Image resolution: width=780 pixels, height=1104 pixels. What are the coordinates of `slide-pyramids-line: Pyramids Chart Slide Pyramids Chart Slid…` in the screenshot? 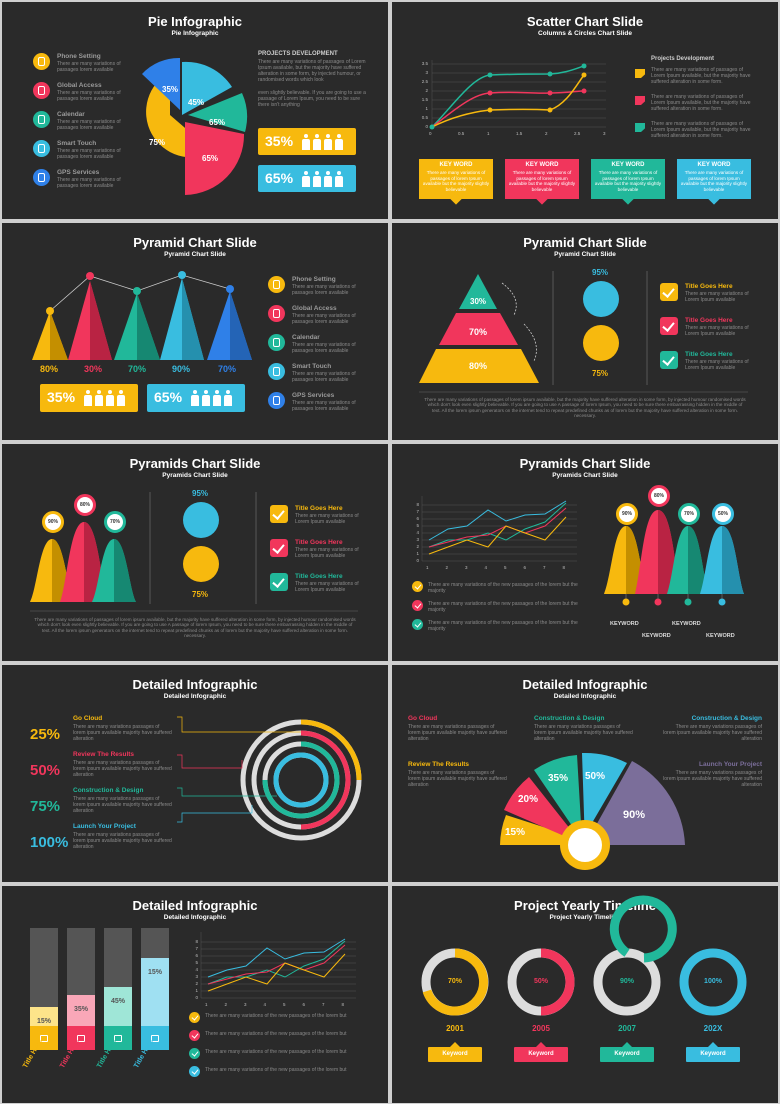 It's located at (585, 552).